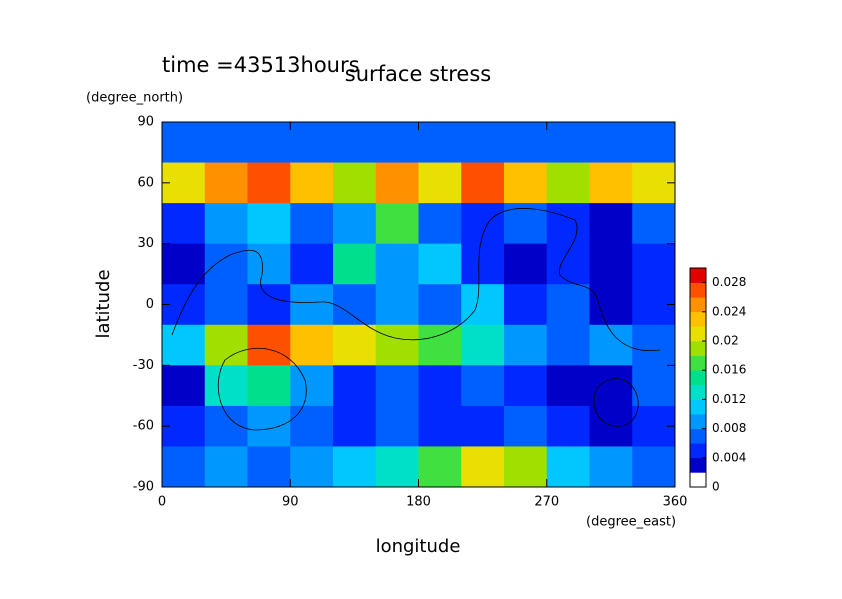  I want to click on y-tick-label: 0, so click(150, 304).